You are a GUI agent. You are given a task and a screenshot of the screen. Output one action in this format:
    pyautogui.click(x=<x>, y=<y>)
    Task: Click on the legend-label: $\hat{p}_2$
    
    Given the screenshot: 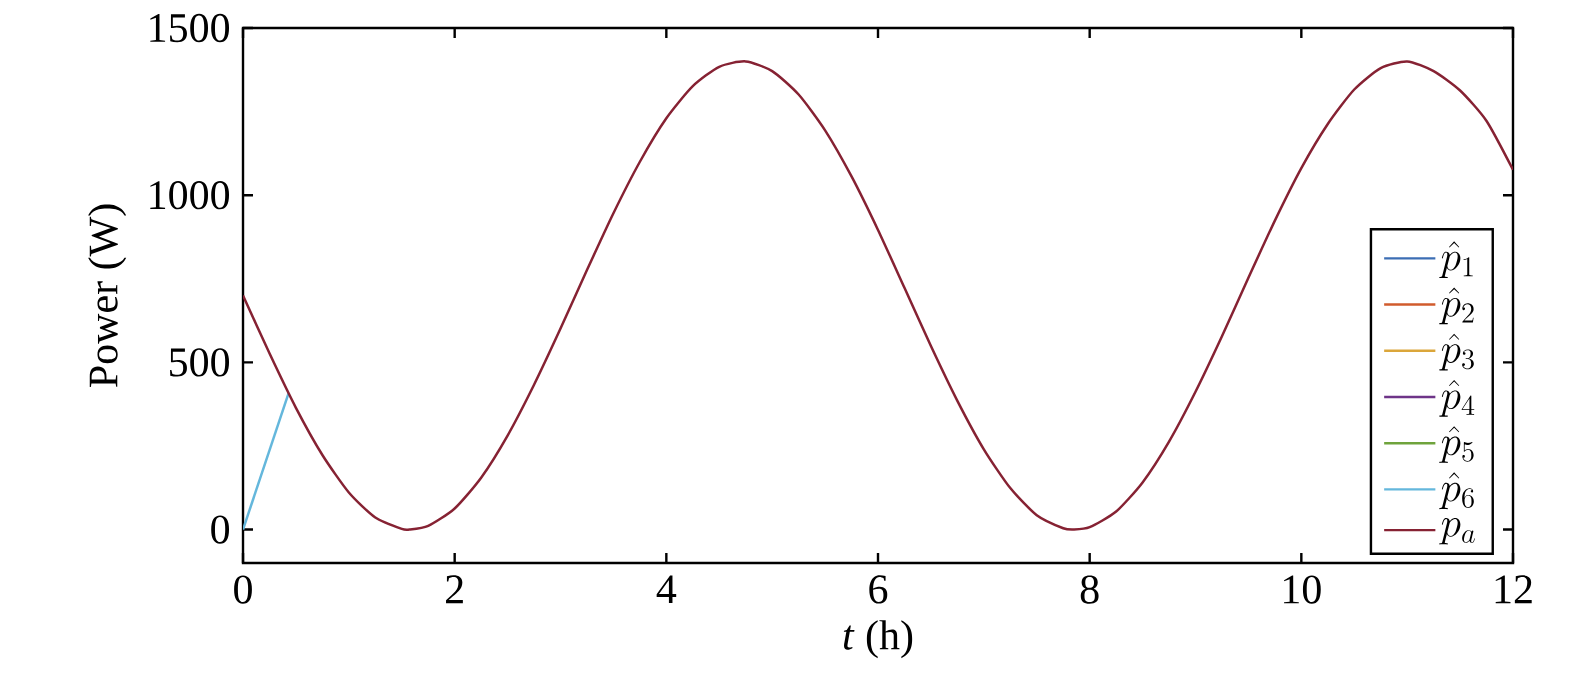 What is the action you would take?
    pyautogui.click(x=1456, y=306)
    